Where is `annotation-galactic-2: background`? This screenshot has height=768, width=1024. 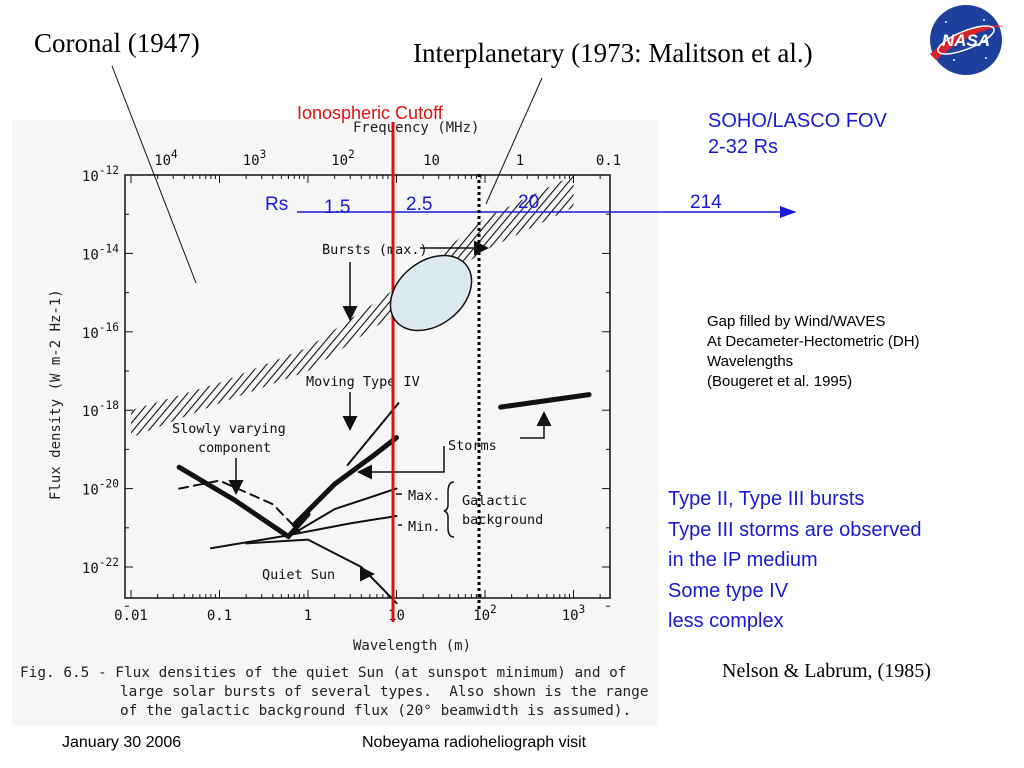 annotation-galactic-2: background is located at coordinates (502, 520).